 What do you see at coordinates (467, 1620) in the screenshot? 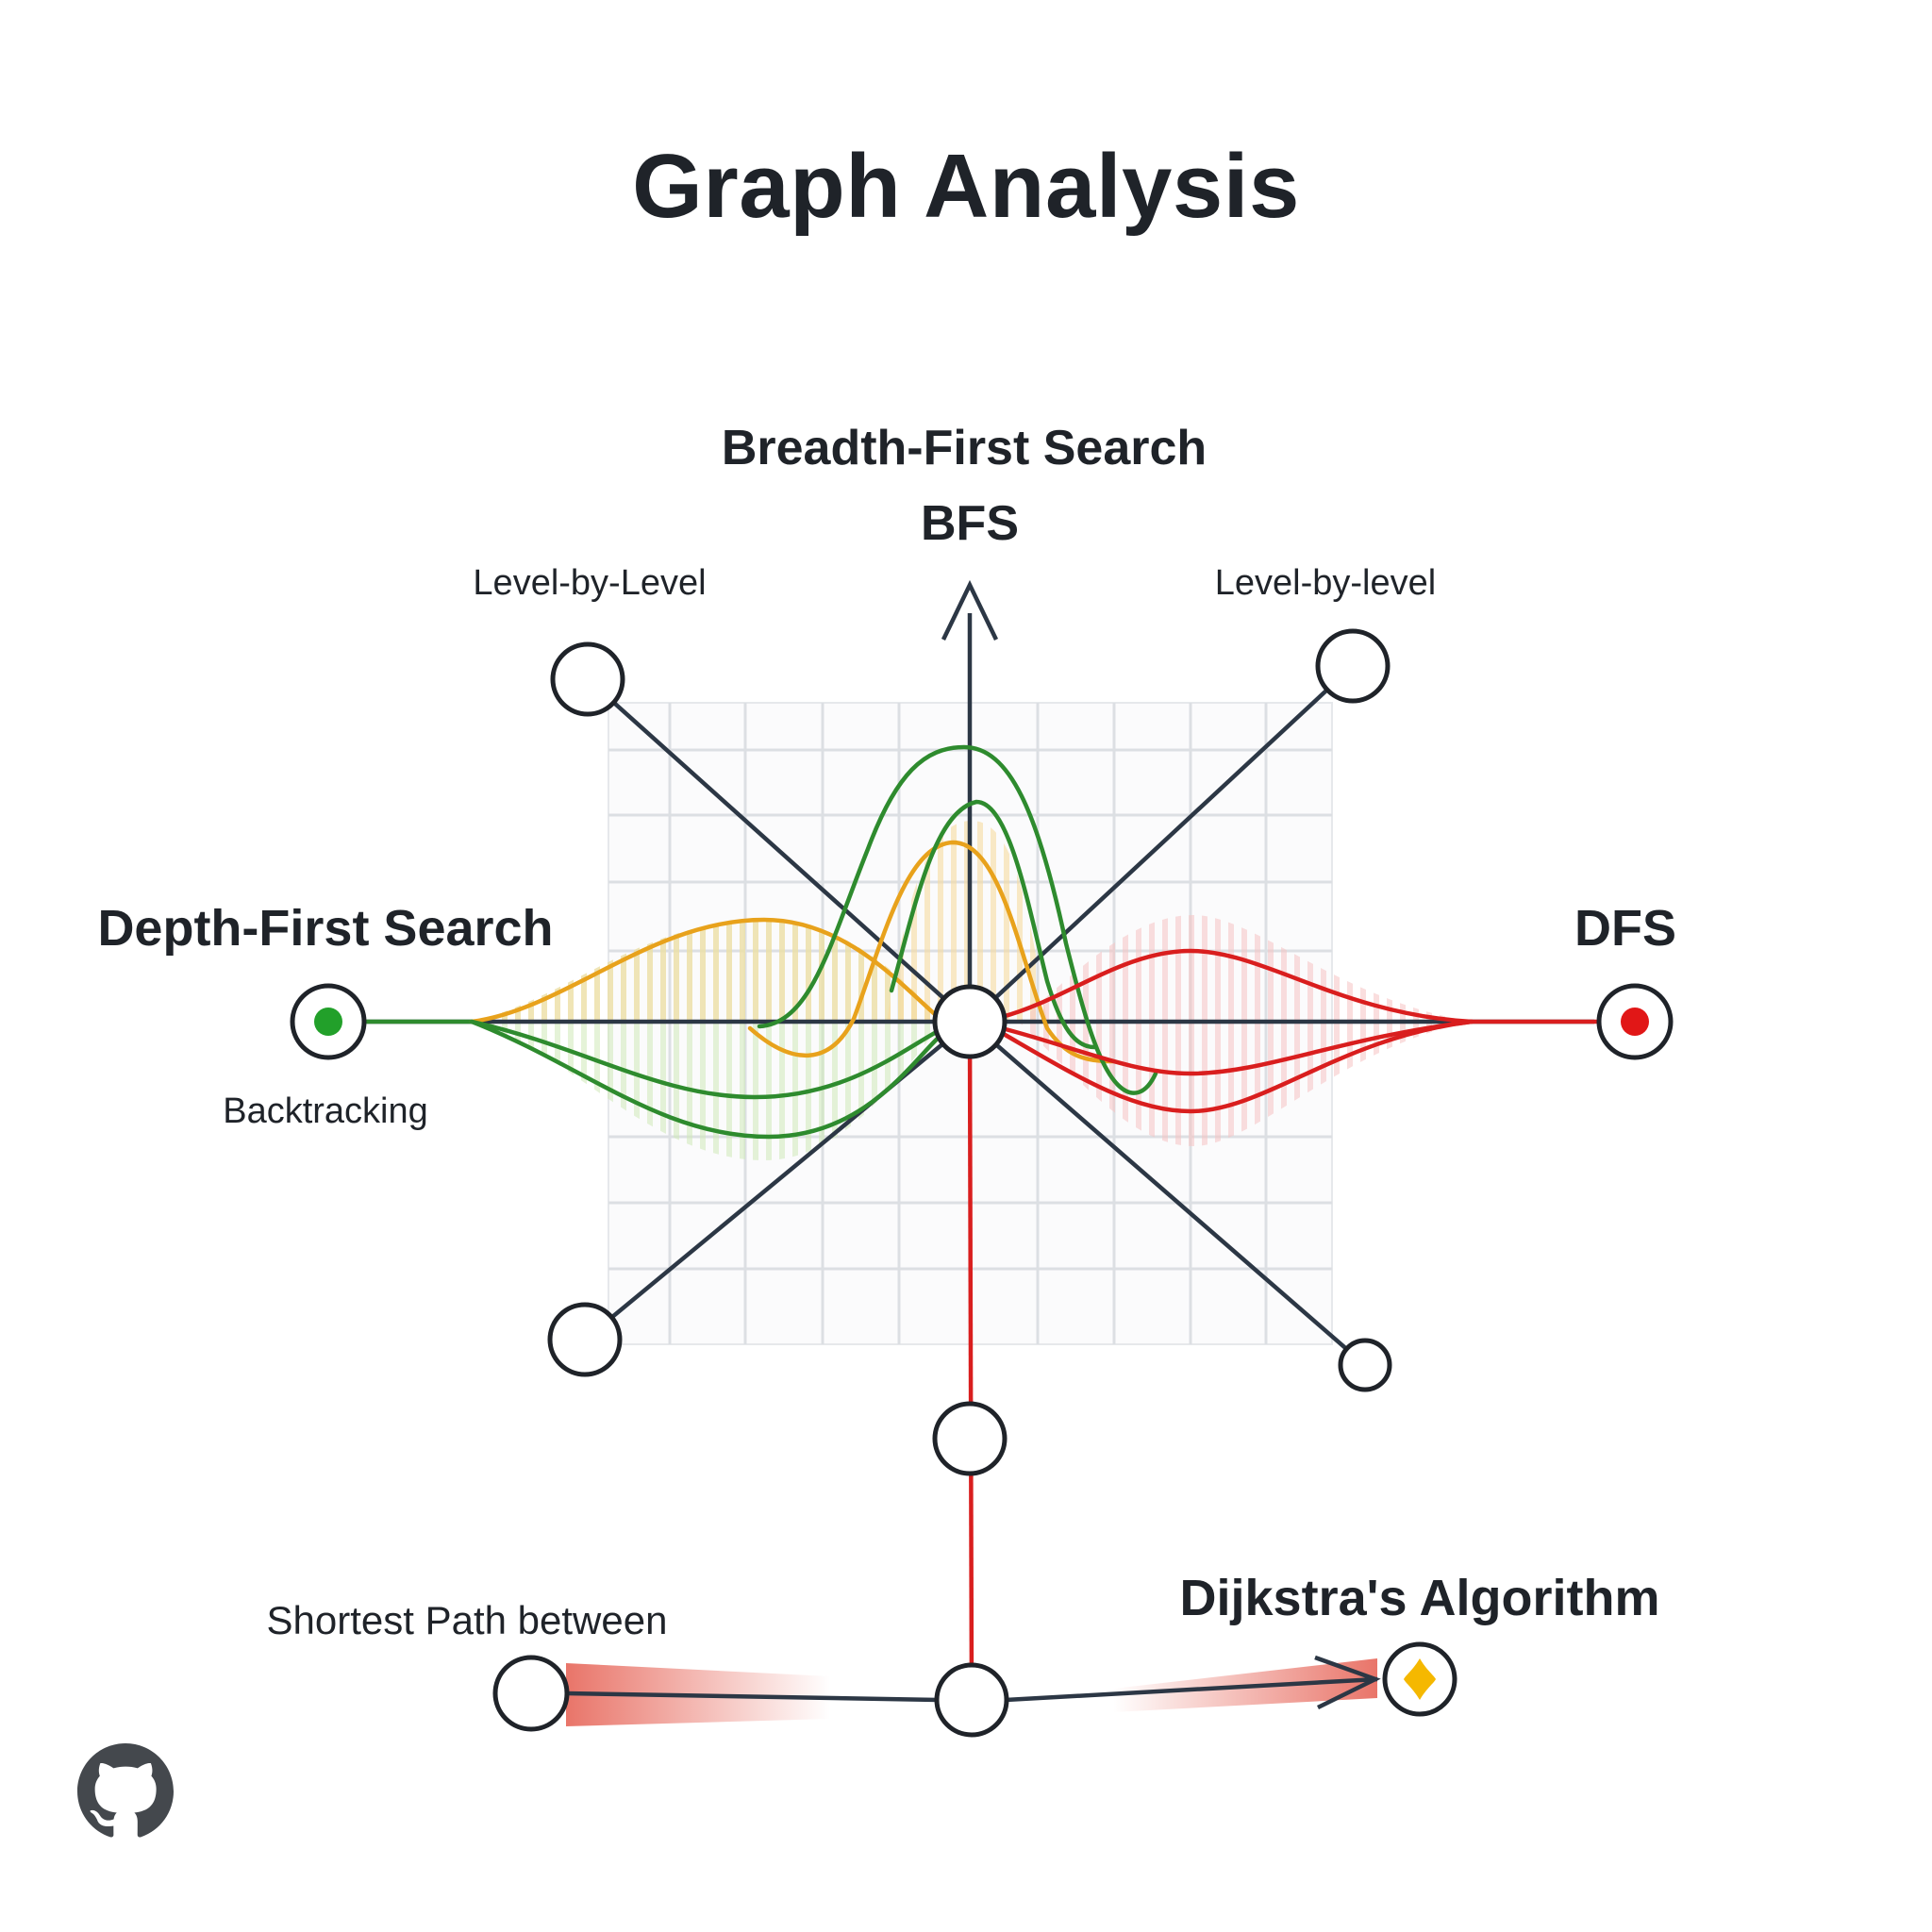
I see `shortest-path-label: Shortest Path between` at bounding box center [467, 1620].